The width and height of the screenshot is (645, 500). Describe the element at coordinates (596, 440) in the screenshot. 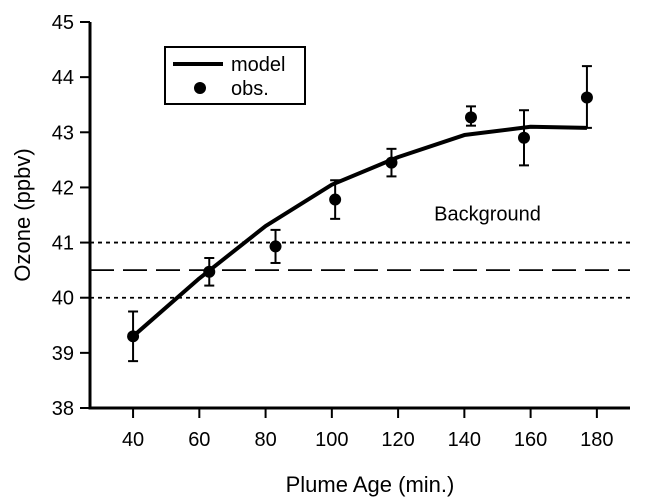

I see `x-tick-label: 180` at that location.